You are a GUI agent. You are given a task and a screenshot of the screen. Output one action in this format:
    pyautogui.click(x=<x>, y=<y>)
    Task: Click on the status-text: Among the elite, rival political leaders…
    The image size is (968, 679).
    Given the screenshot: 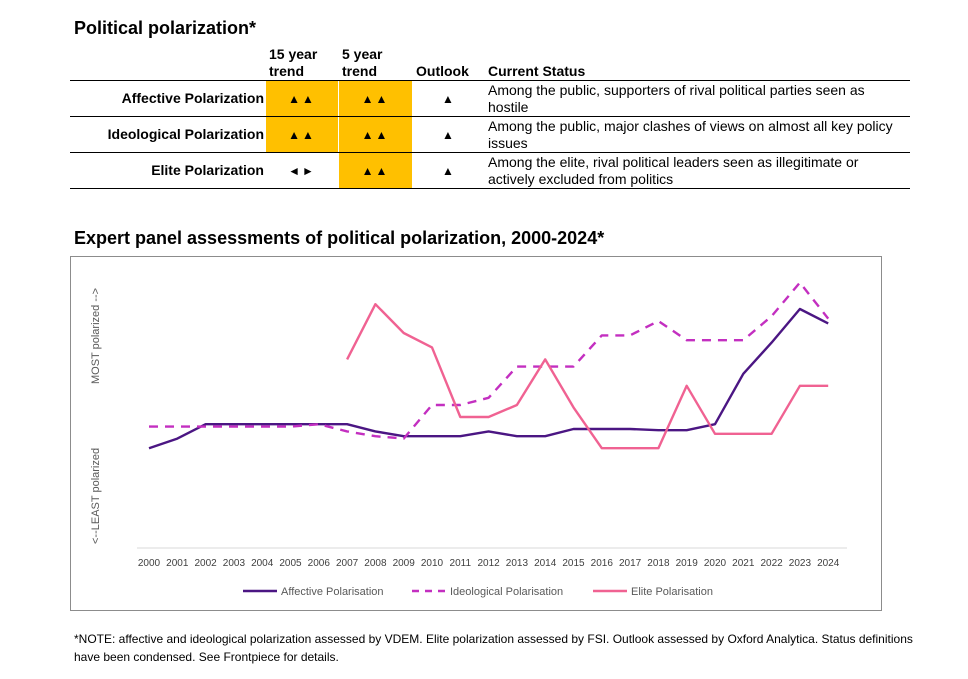 What is the action you would take?
    pyautogui.click(x=673, y=170)
    